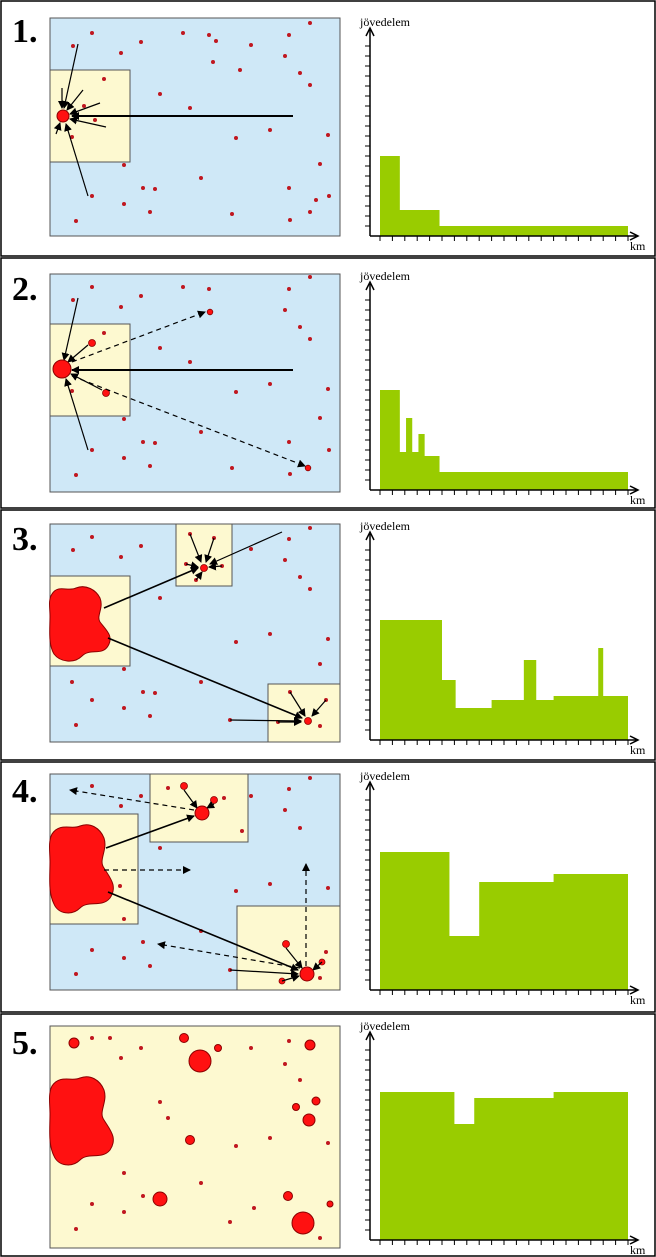  Describe the element at coordinates (25, 791) in the screenshot. I see `panel-label: 4.` at that location.